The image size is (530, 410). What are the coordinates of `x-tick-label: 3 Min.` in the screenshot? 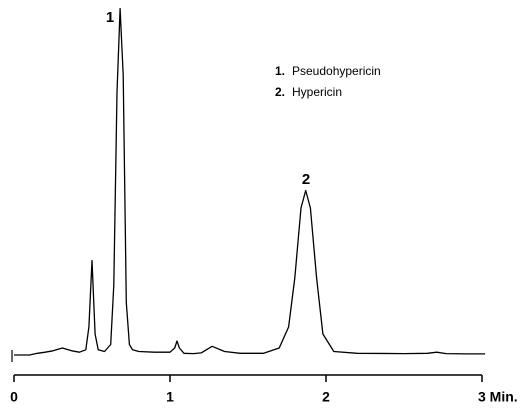 It's located at (498, 397).